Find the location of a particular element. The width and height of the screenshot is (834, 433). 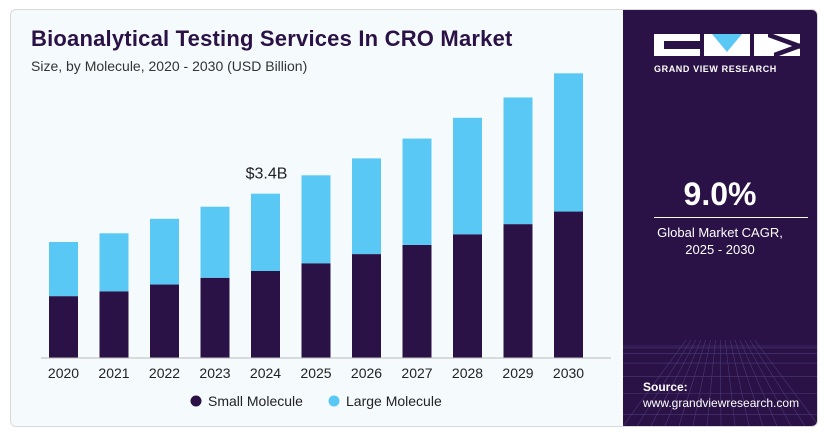

source-label: Source: is located at coordinates (665, 387).